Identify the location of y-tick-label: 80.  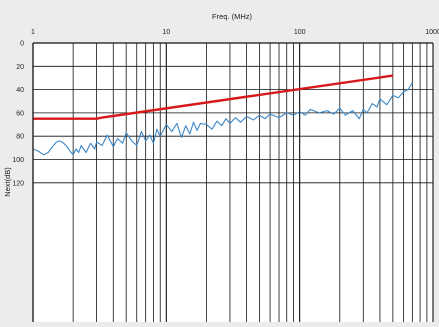
(20, 137).